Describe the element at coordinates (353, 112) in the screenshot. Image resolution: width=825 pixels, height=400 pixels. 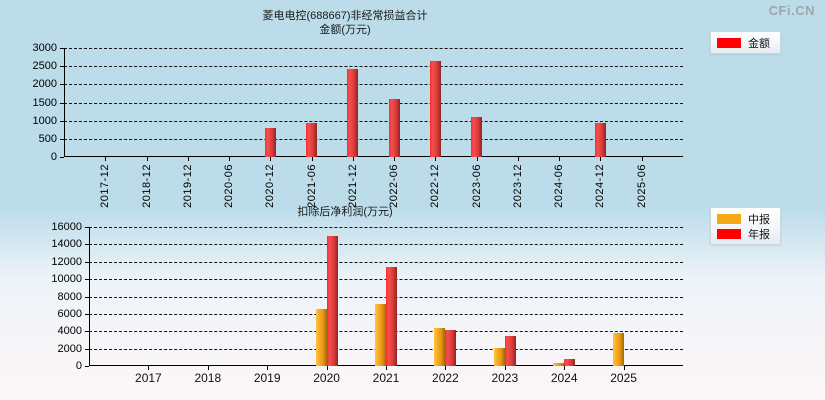
I see `bar-金额-2021-12` at that location.